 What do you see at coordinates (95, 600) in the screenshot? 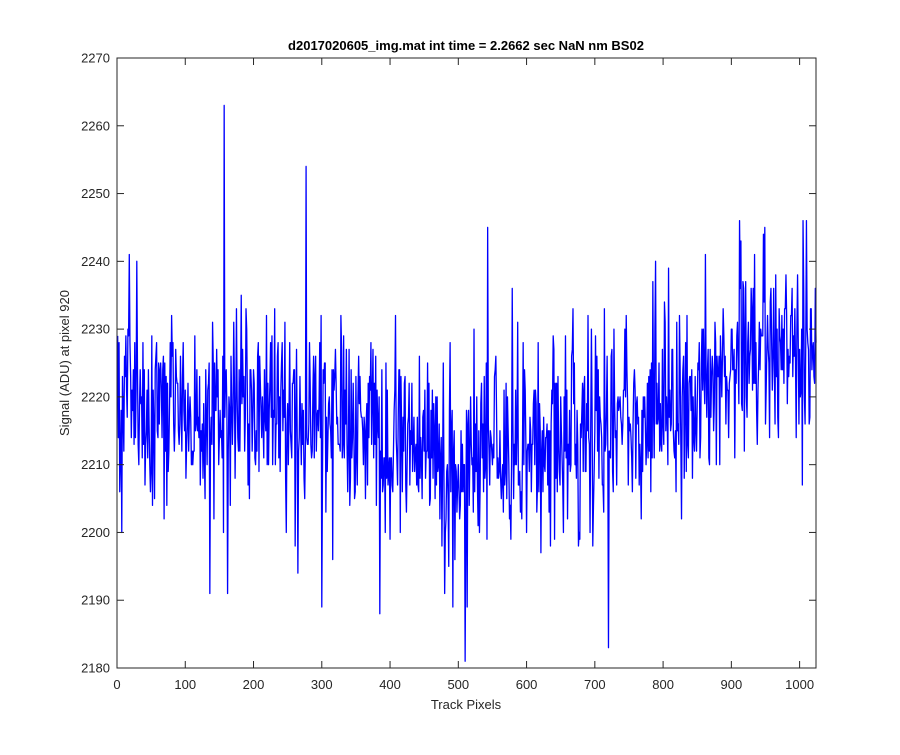
I see `y-tick-label: 2190` at bounding box center [95, 600].